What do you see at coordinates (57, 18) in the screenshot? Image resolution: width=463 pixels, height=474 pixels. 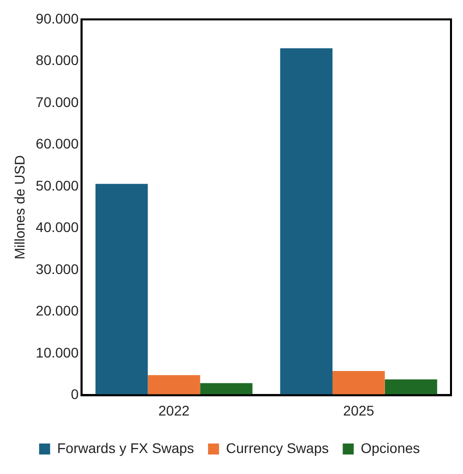 I see `y-tick-label: 90.000` at bounding box center [57, 18].